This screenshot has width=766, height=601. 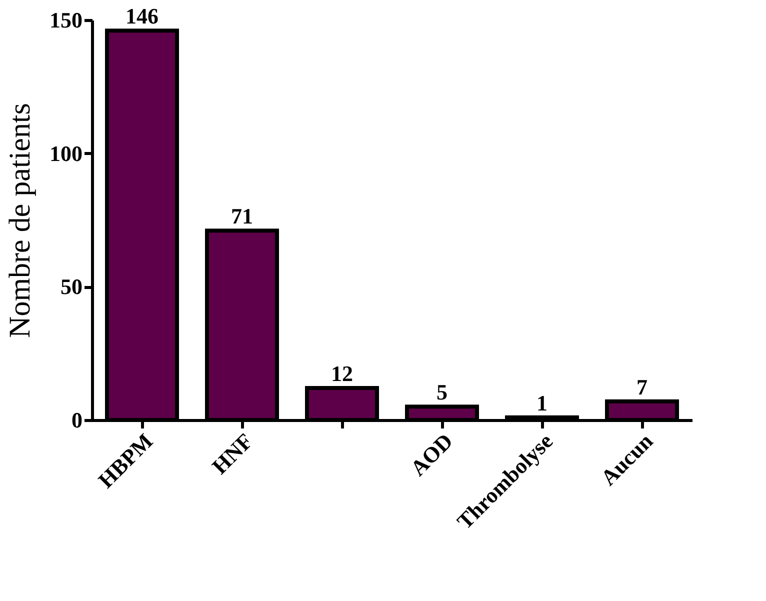 I want to click on y-tick-label: 150, so click(x=66, y=20).